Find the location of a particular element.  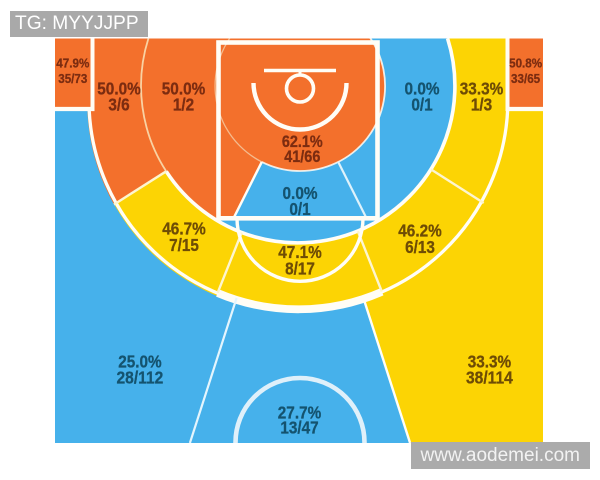

svg-text: 33/65 is located at coordinates (526, 78).